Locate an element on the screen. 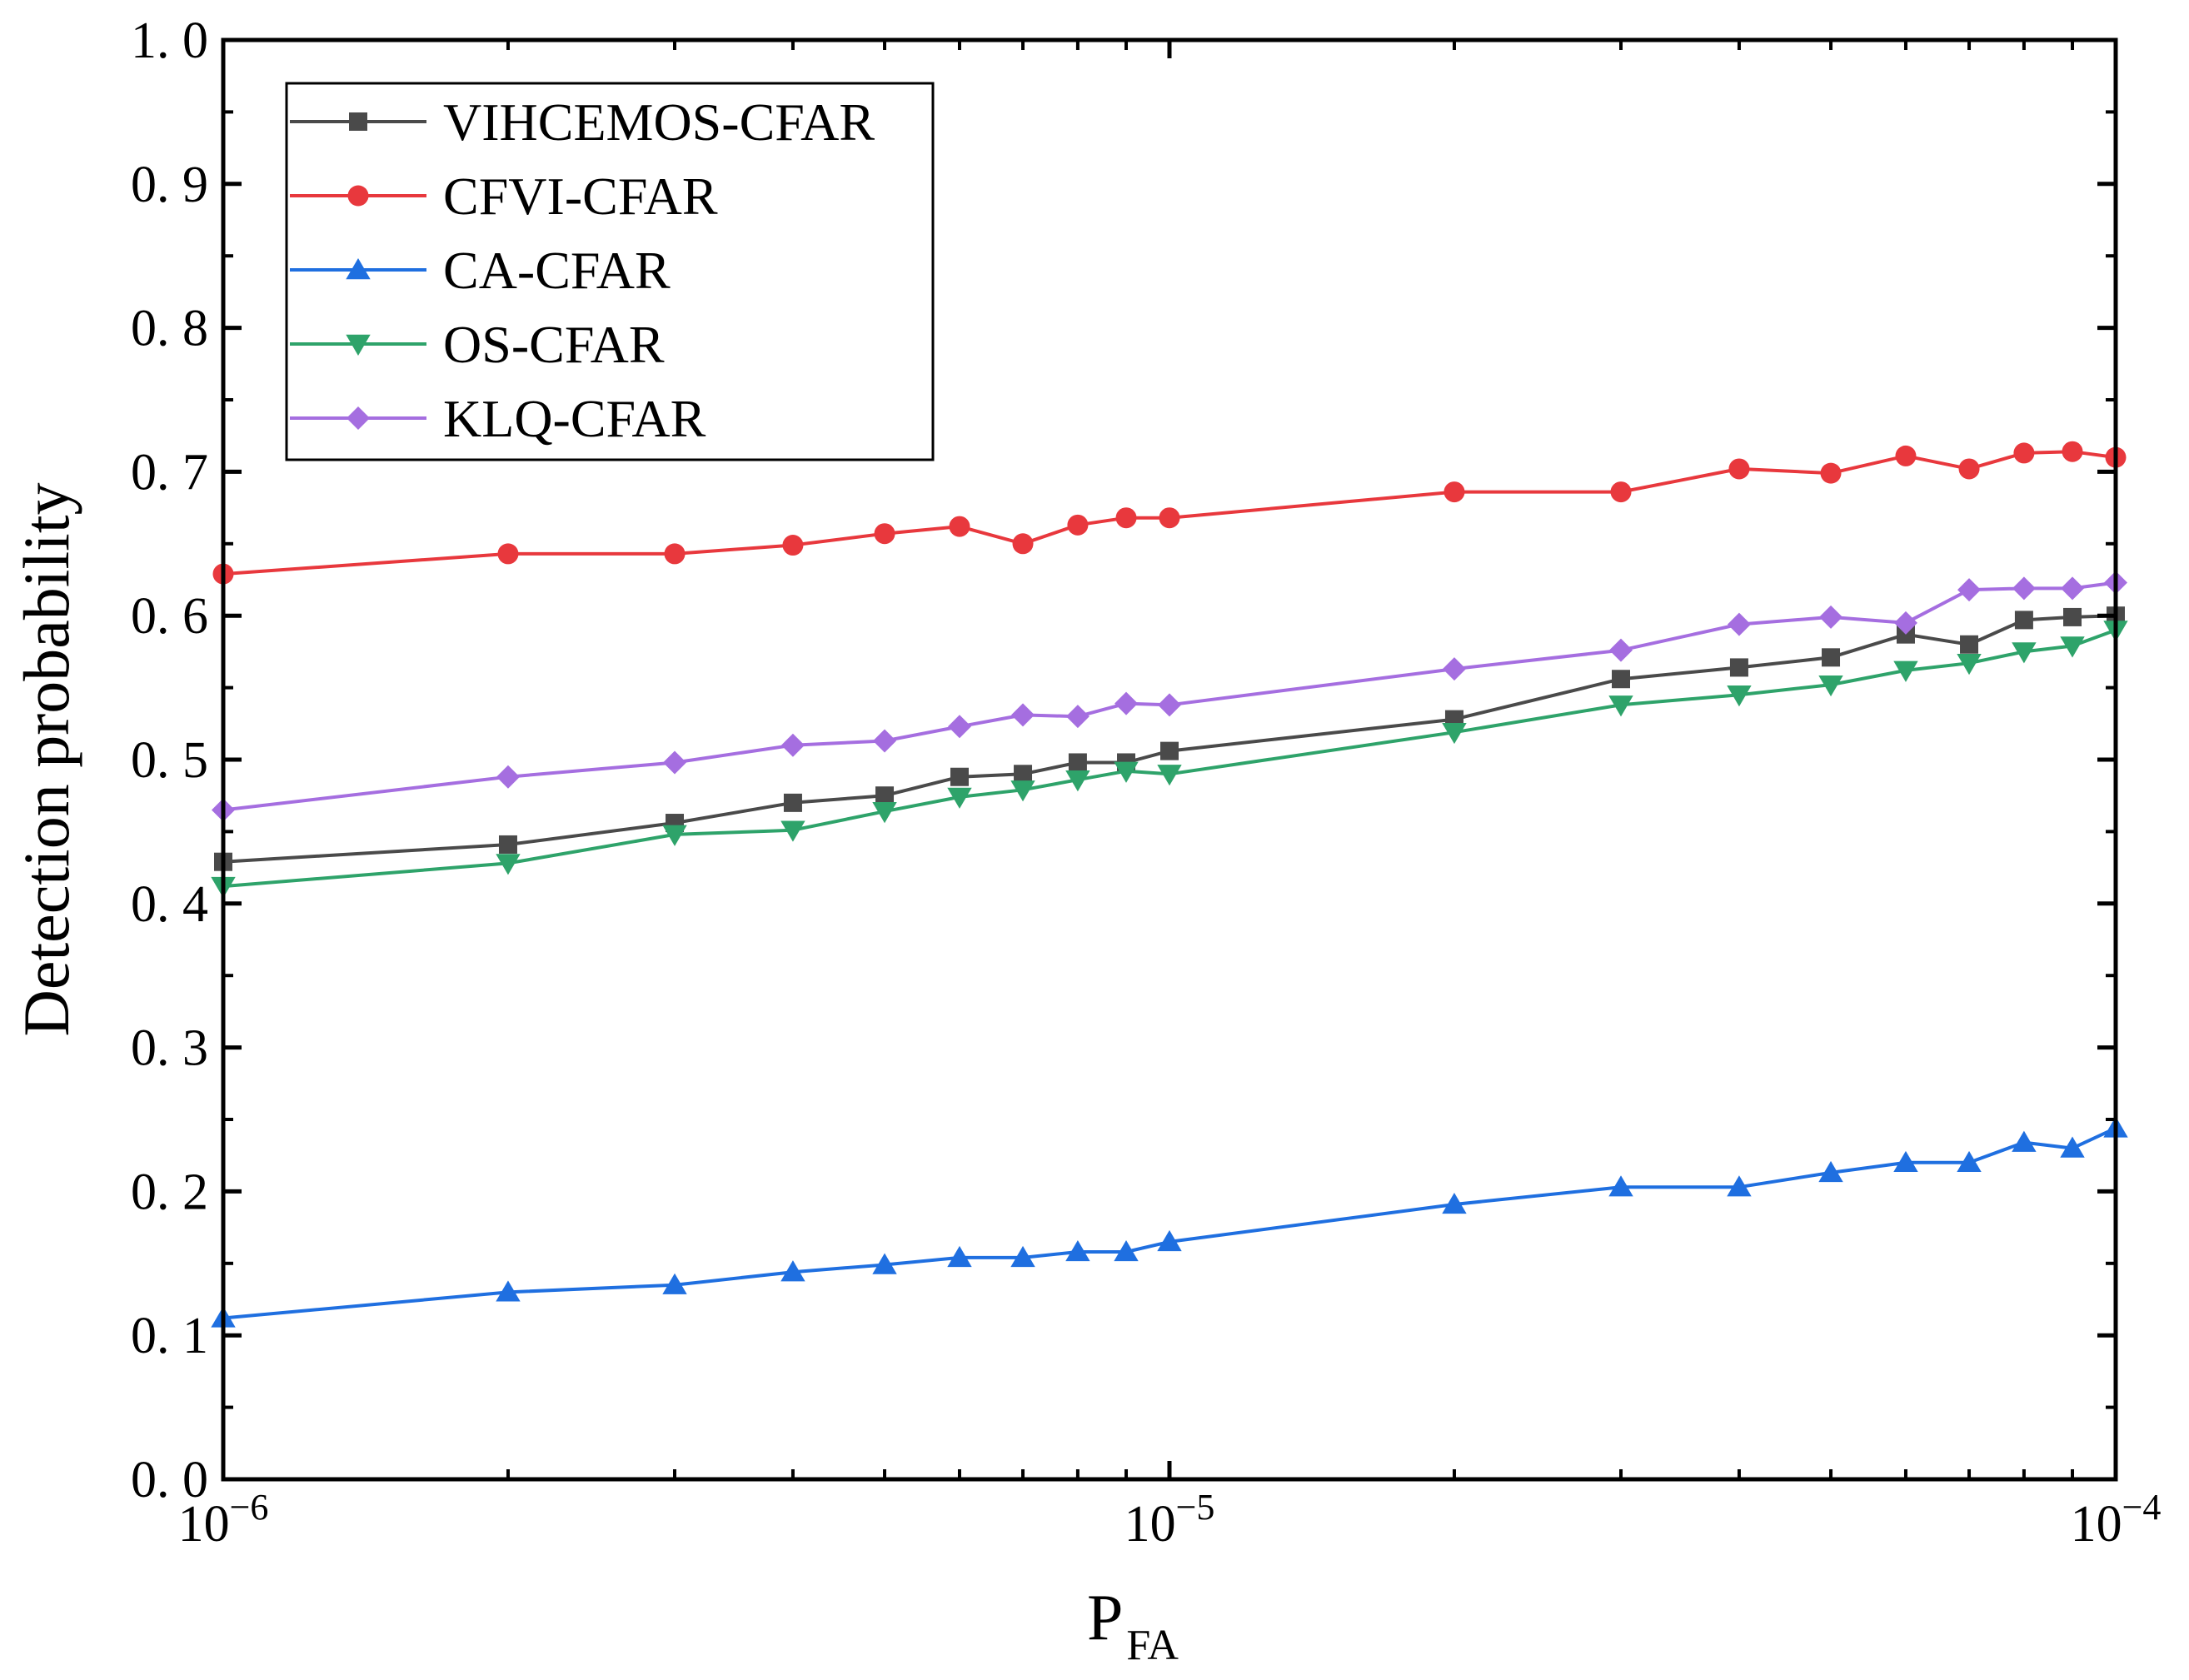  y-tick-label: 0. 6 is located at coordinates (169, 616).